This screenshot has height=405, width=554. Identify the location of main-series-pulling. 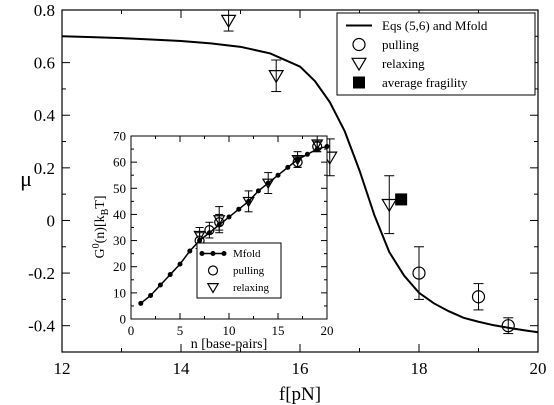
(463, 290).